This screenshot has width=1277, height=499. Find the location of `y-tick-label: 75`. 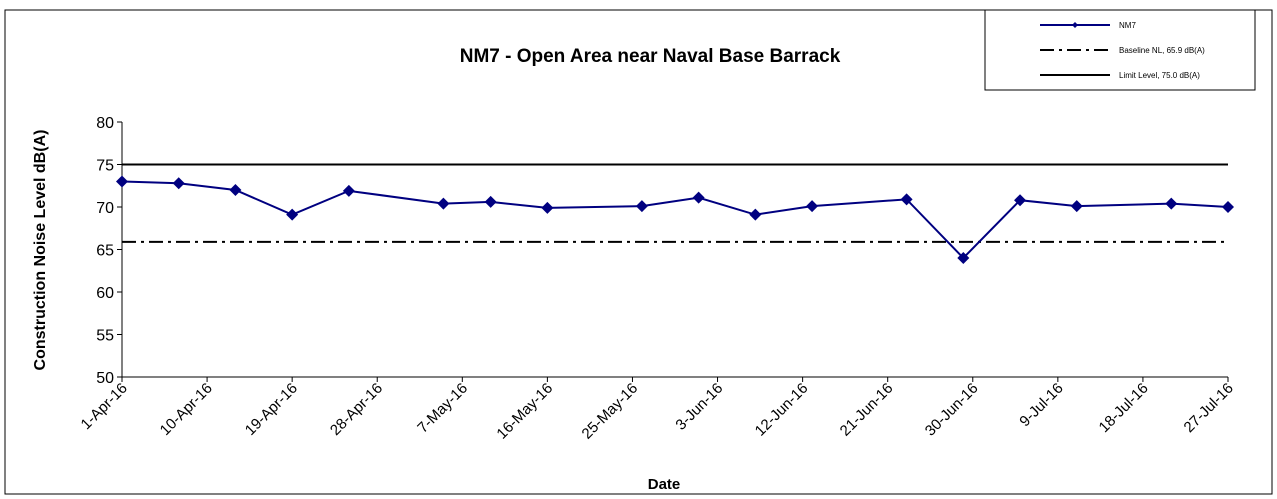

y-tick-label: 75 is located at coordinates (105, 166).